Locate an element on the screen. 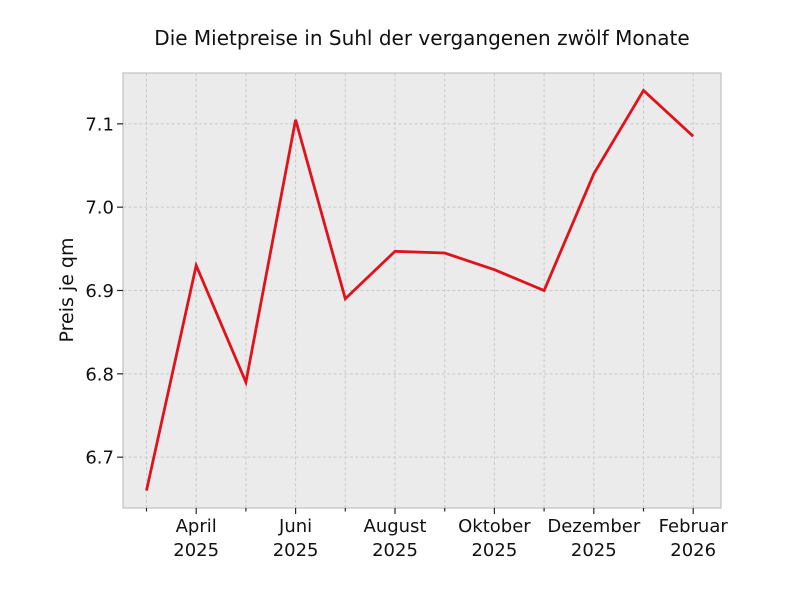  x-tick-label-year: 2026 is located at coordinates (693, 550).